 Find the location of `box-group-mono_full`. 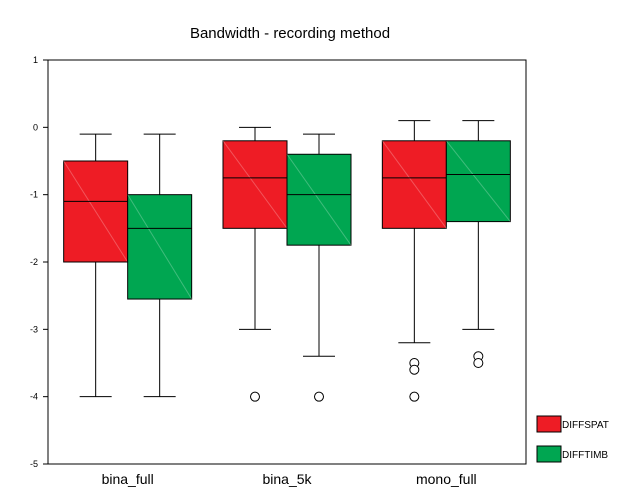

box-group-mono_full is located at coordinates (446, 261).